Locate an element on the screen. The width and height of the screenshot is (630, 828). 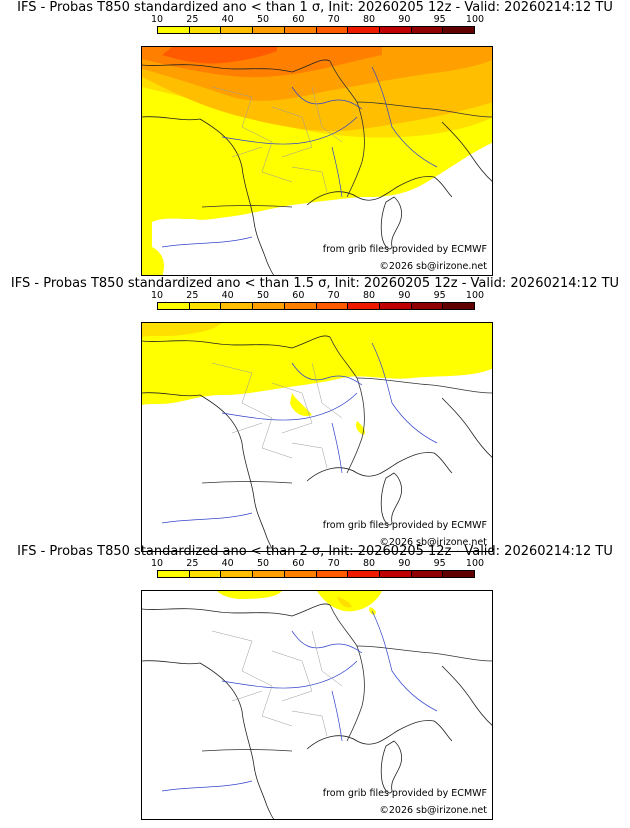
river-seine is located at coordinates (327, 98).